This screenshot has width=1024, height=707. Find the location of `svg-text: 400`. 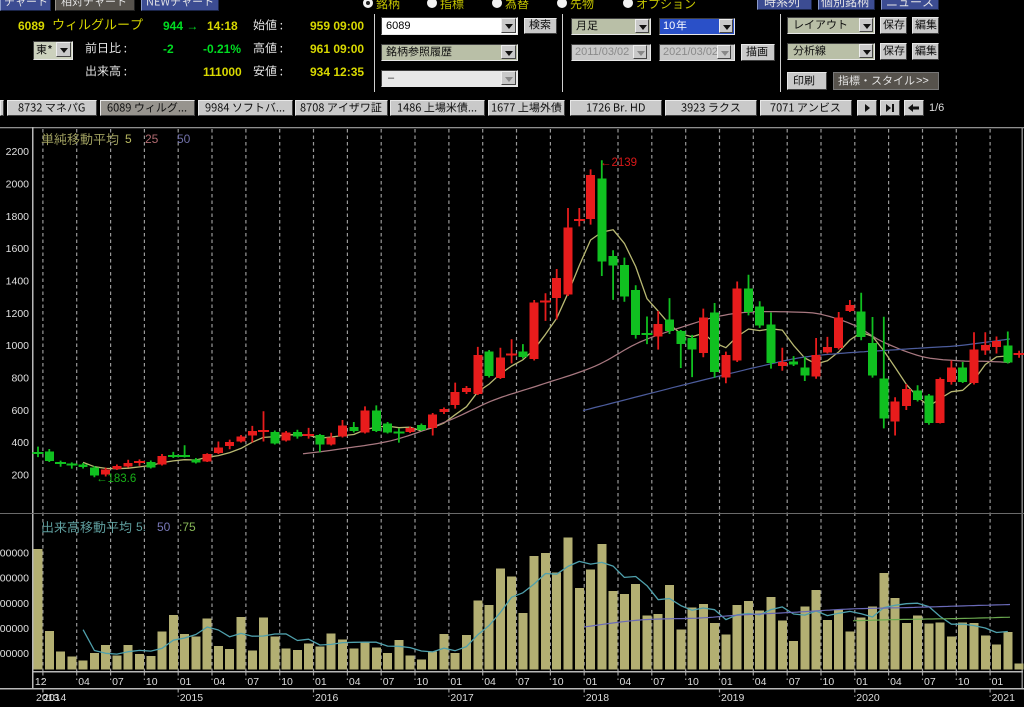

svg-text: 400 is located at coordinates (20, 443).